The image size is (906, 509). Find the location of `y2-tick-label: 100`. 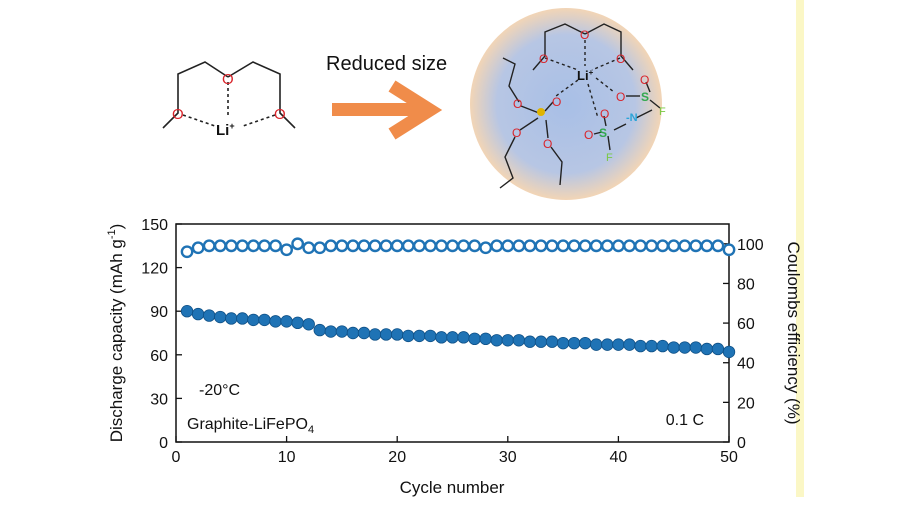

y2-tick-label: 100 is located at coordinates (750, 245).